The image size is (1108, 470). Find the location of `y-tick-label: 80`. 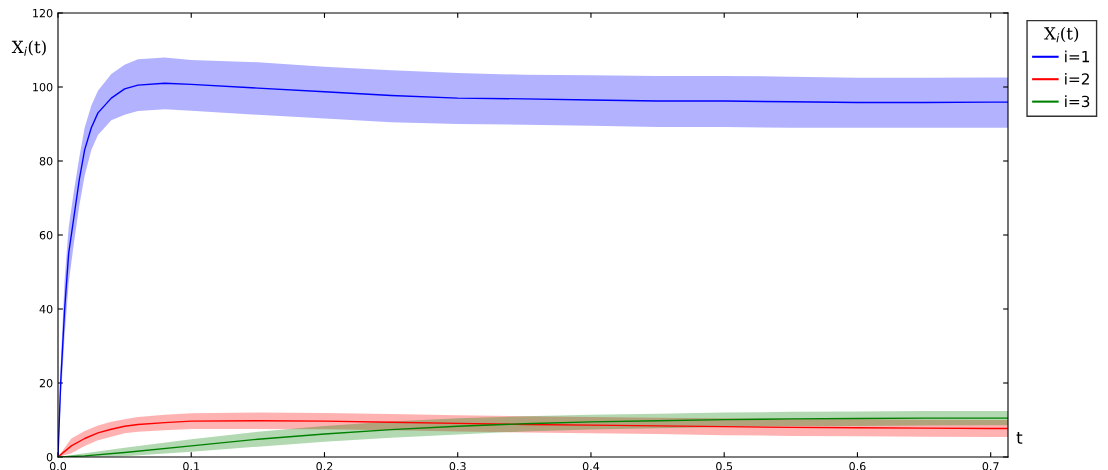

y-tick-label: 80 is located at coordinates (46, 161).